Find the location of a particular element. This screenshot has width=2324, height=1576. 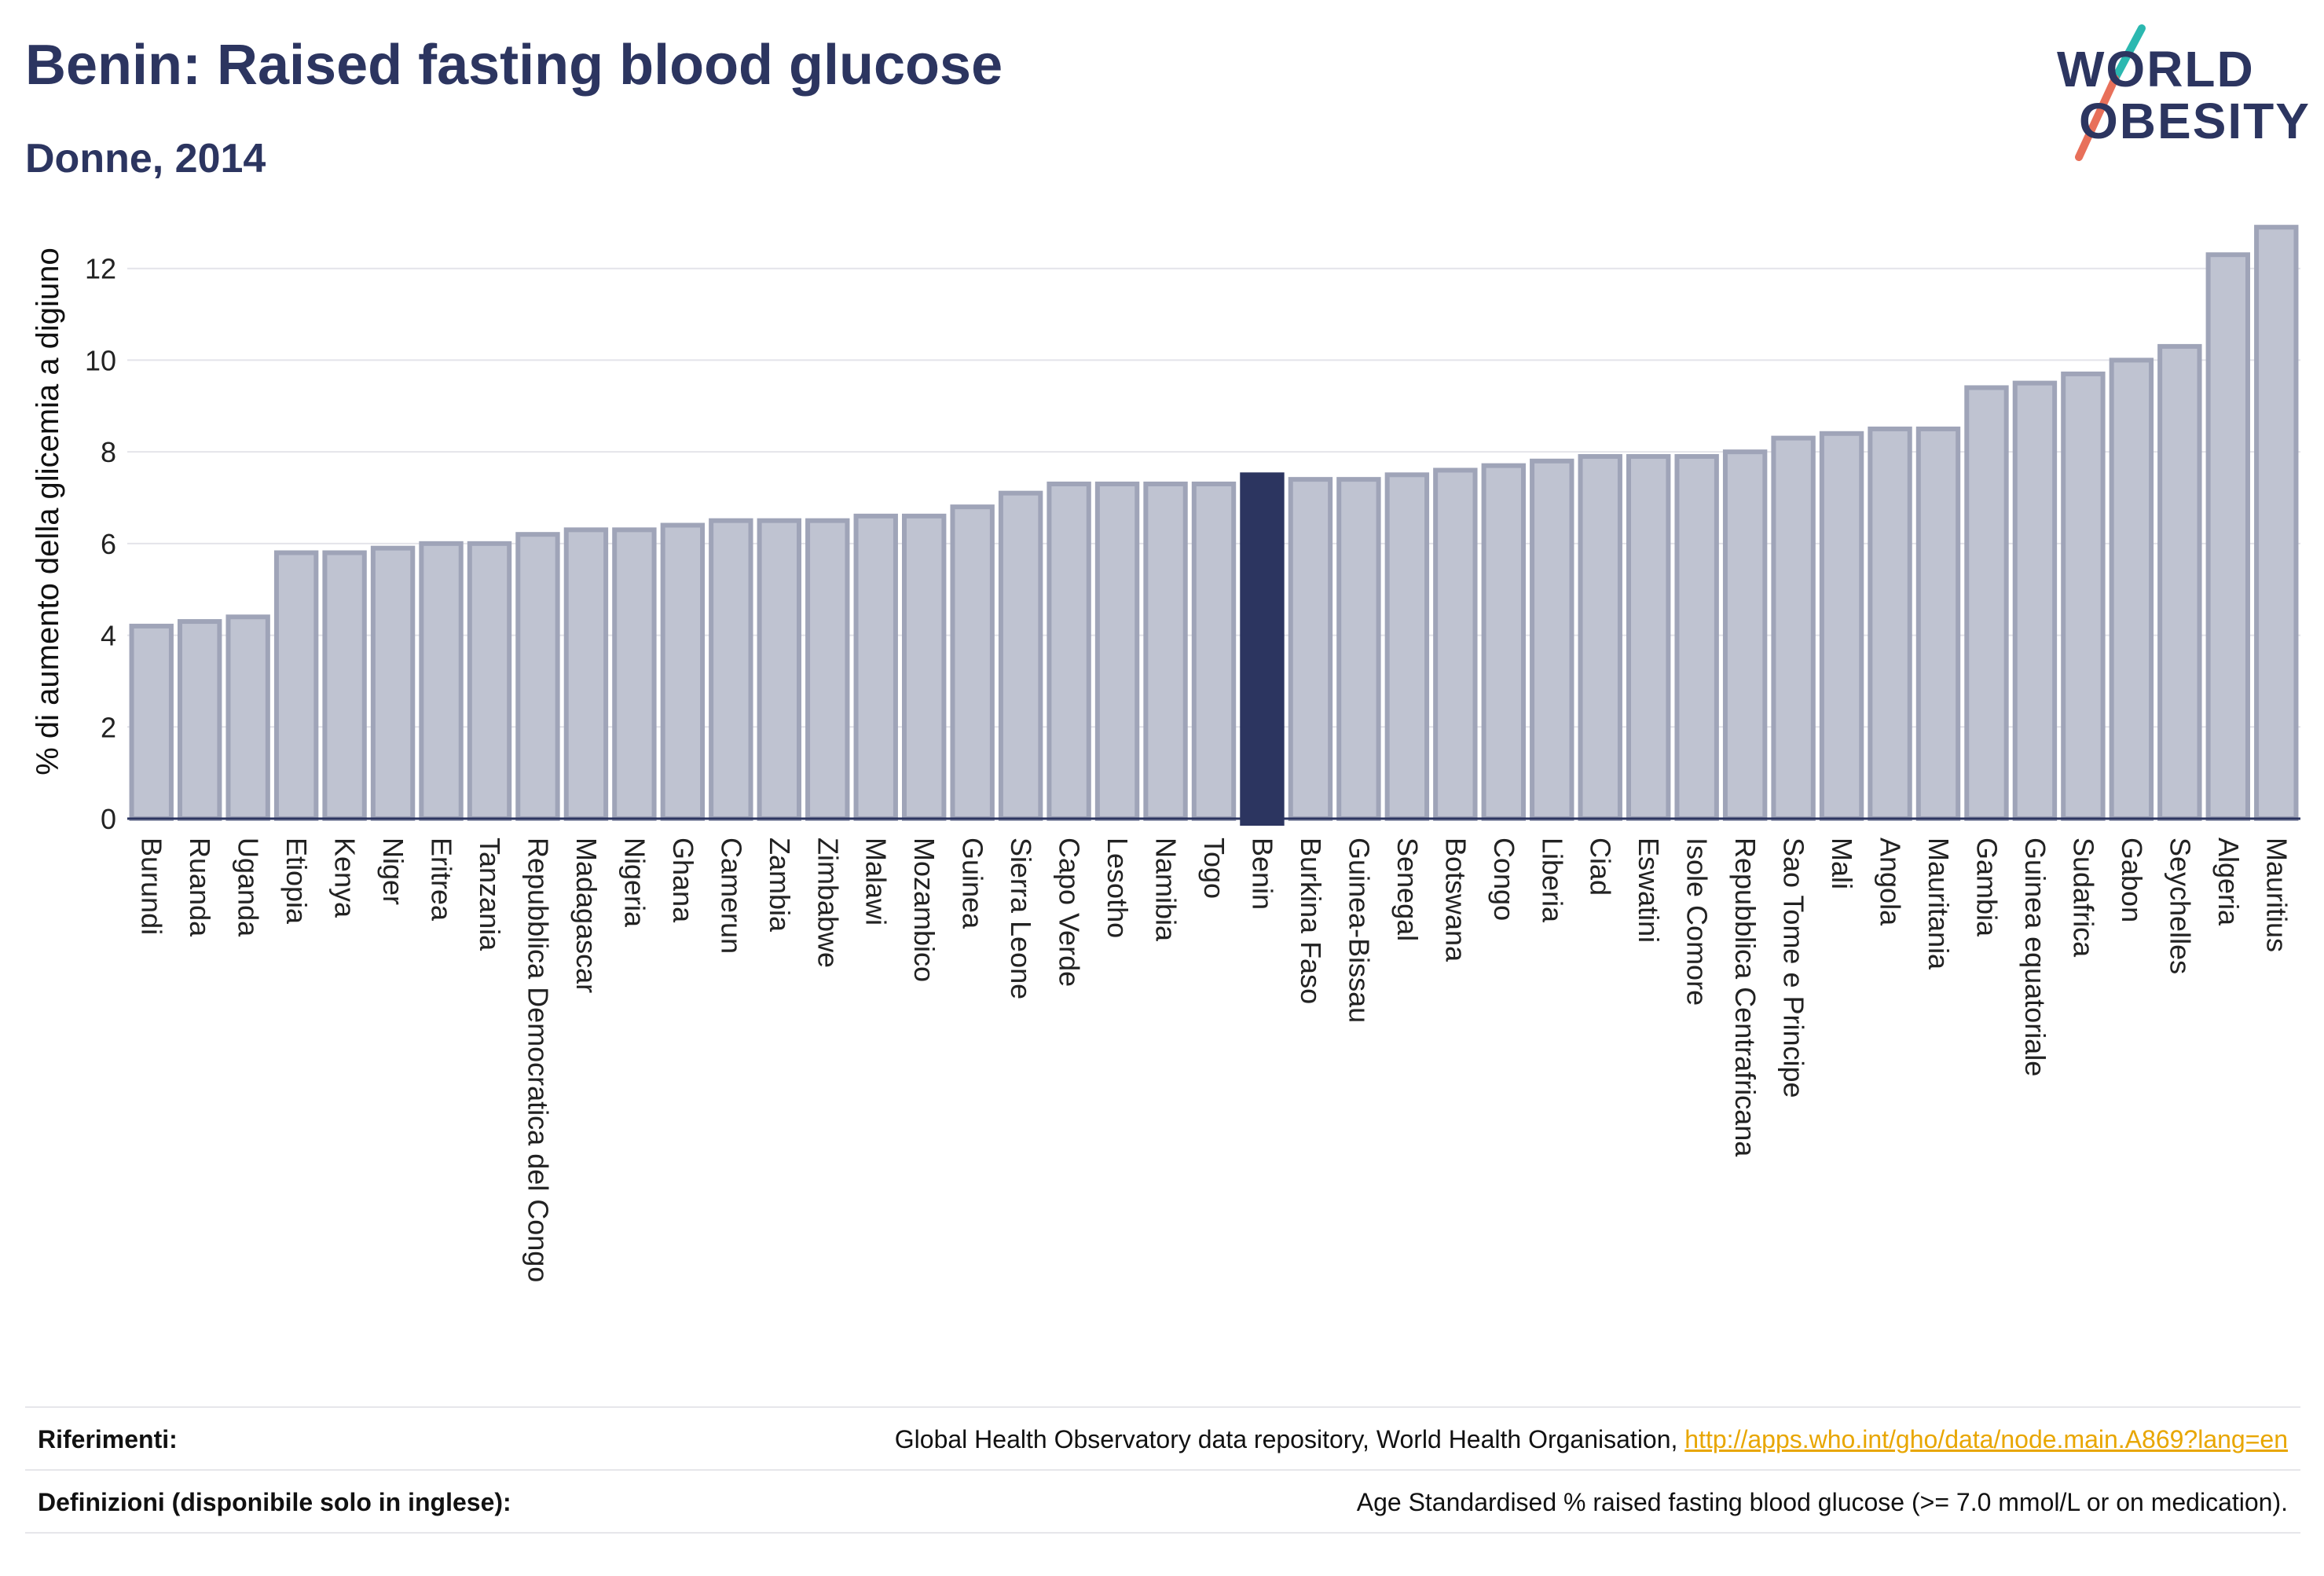

x-category-label: Lesotho is located at coordinates (1118, 887).